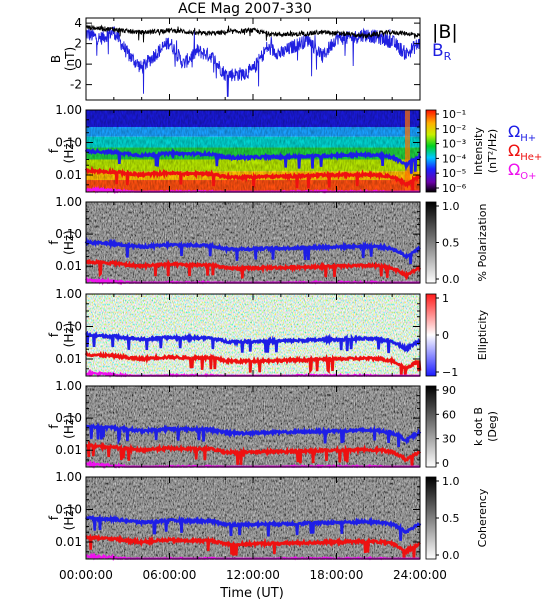  I want to click on field-y-tick-label: 0, so click(78, 64).